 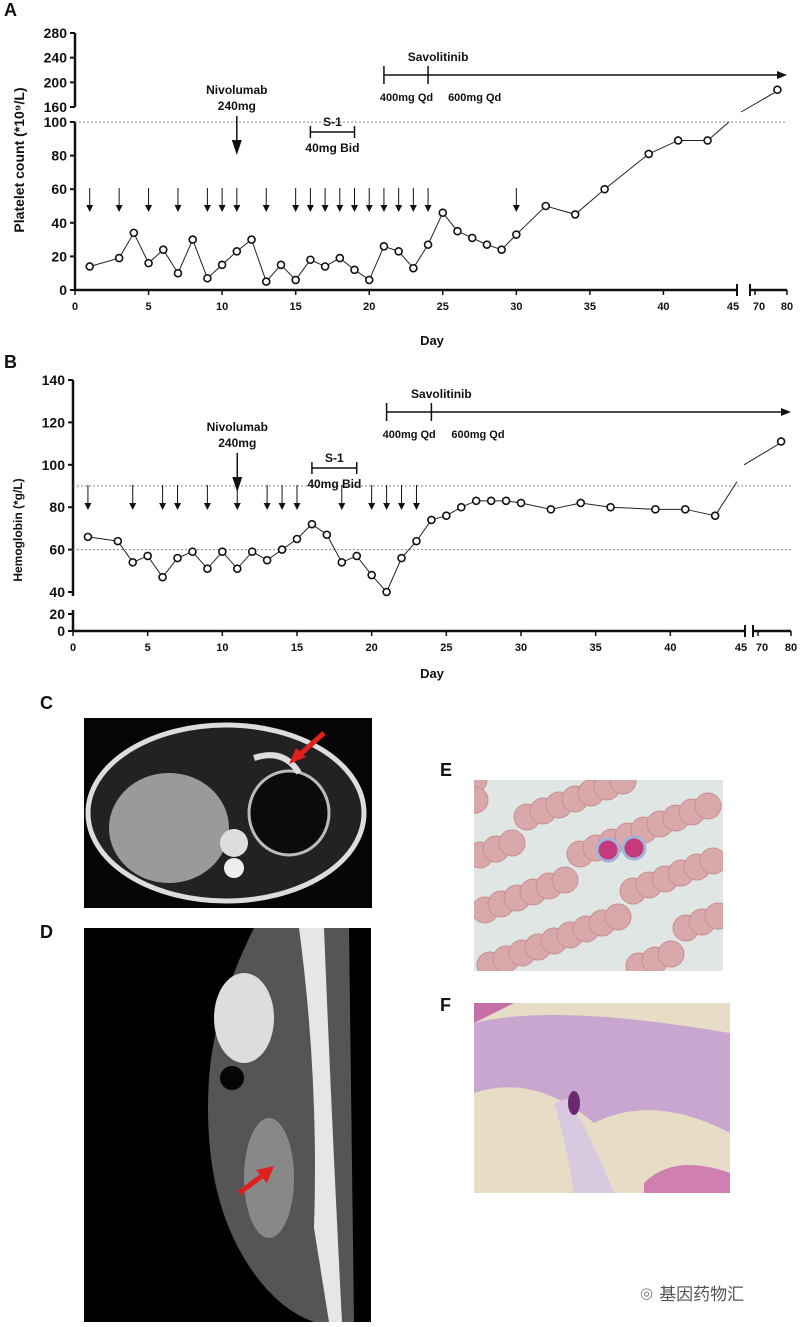 What do you see at coordinates (56, 82) in the screenshot?
I see `y-tick-label: 200` at bounding box center [56, 82].